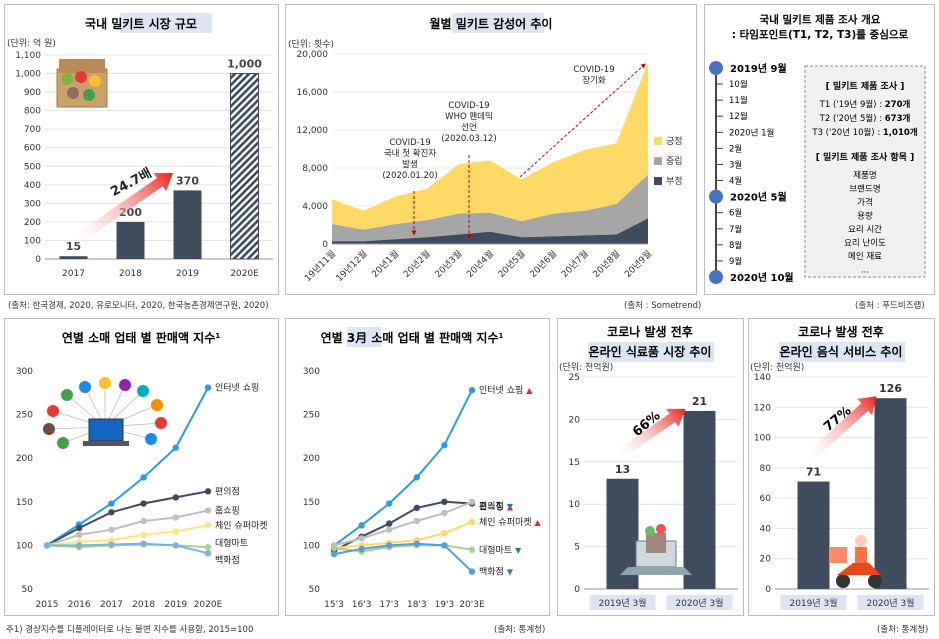  Describe the element at coordinates (813, 471) in the screenshot. I see `bar-value-label: 71` at that location.